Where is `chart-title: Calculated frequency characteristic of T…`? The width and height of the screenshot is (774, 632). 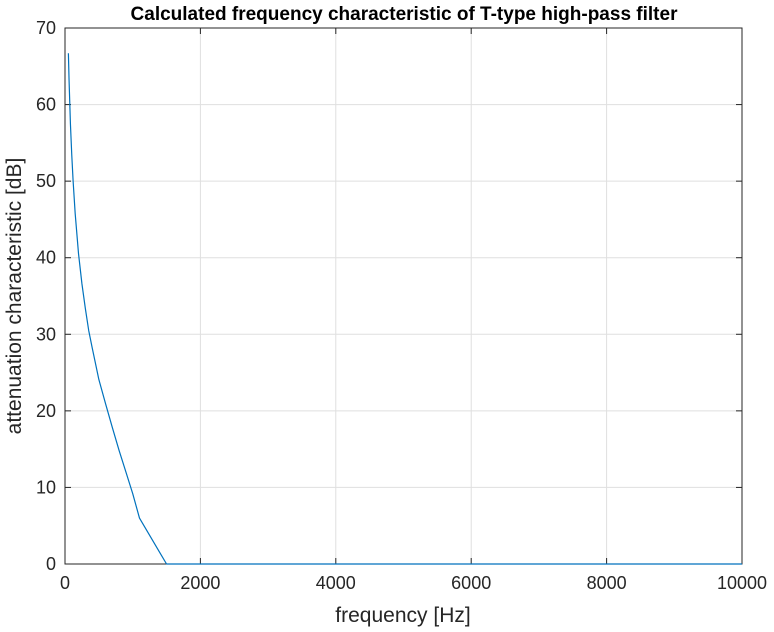
chart-title: Calculated frequency characteristic of T… is located at coordinates (405, 14).